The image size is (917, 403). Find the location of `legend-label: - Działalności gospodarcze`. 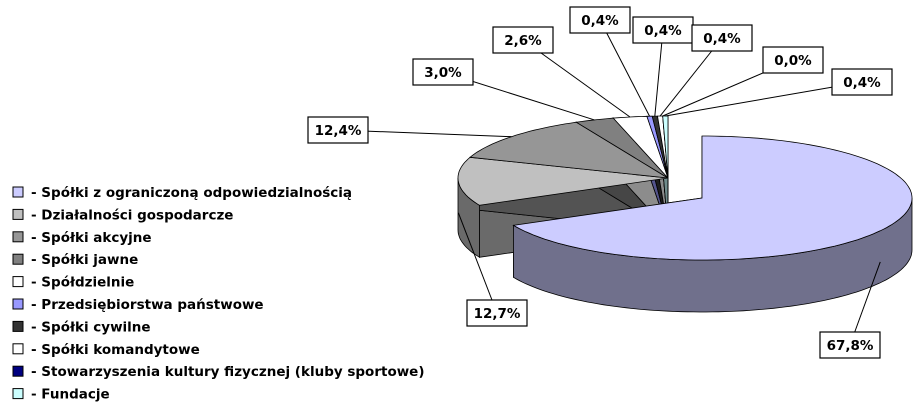

legend-label: - Działalności gospodarcze is located at coordinates (132, 215).